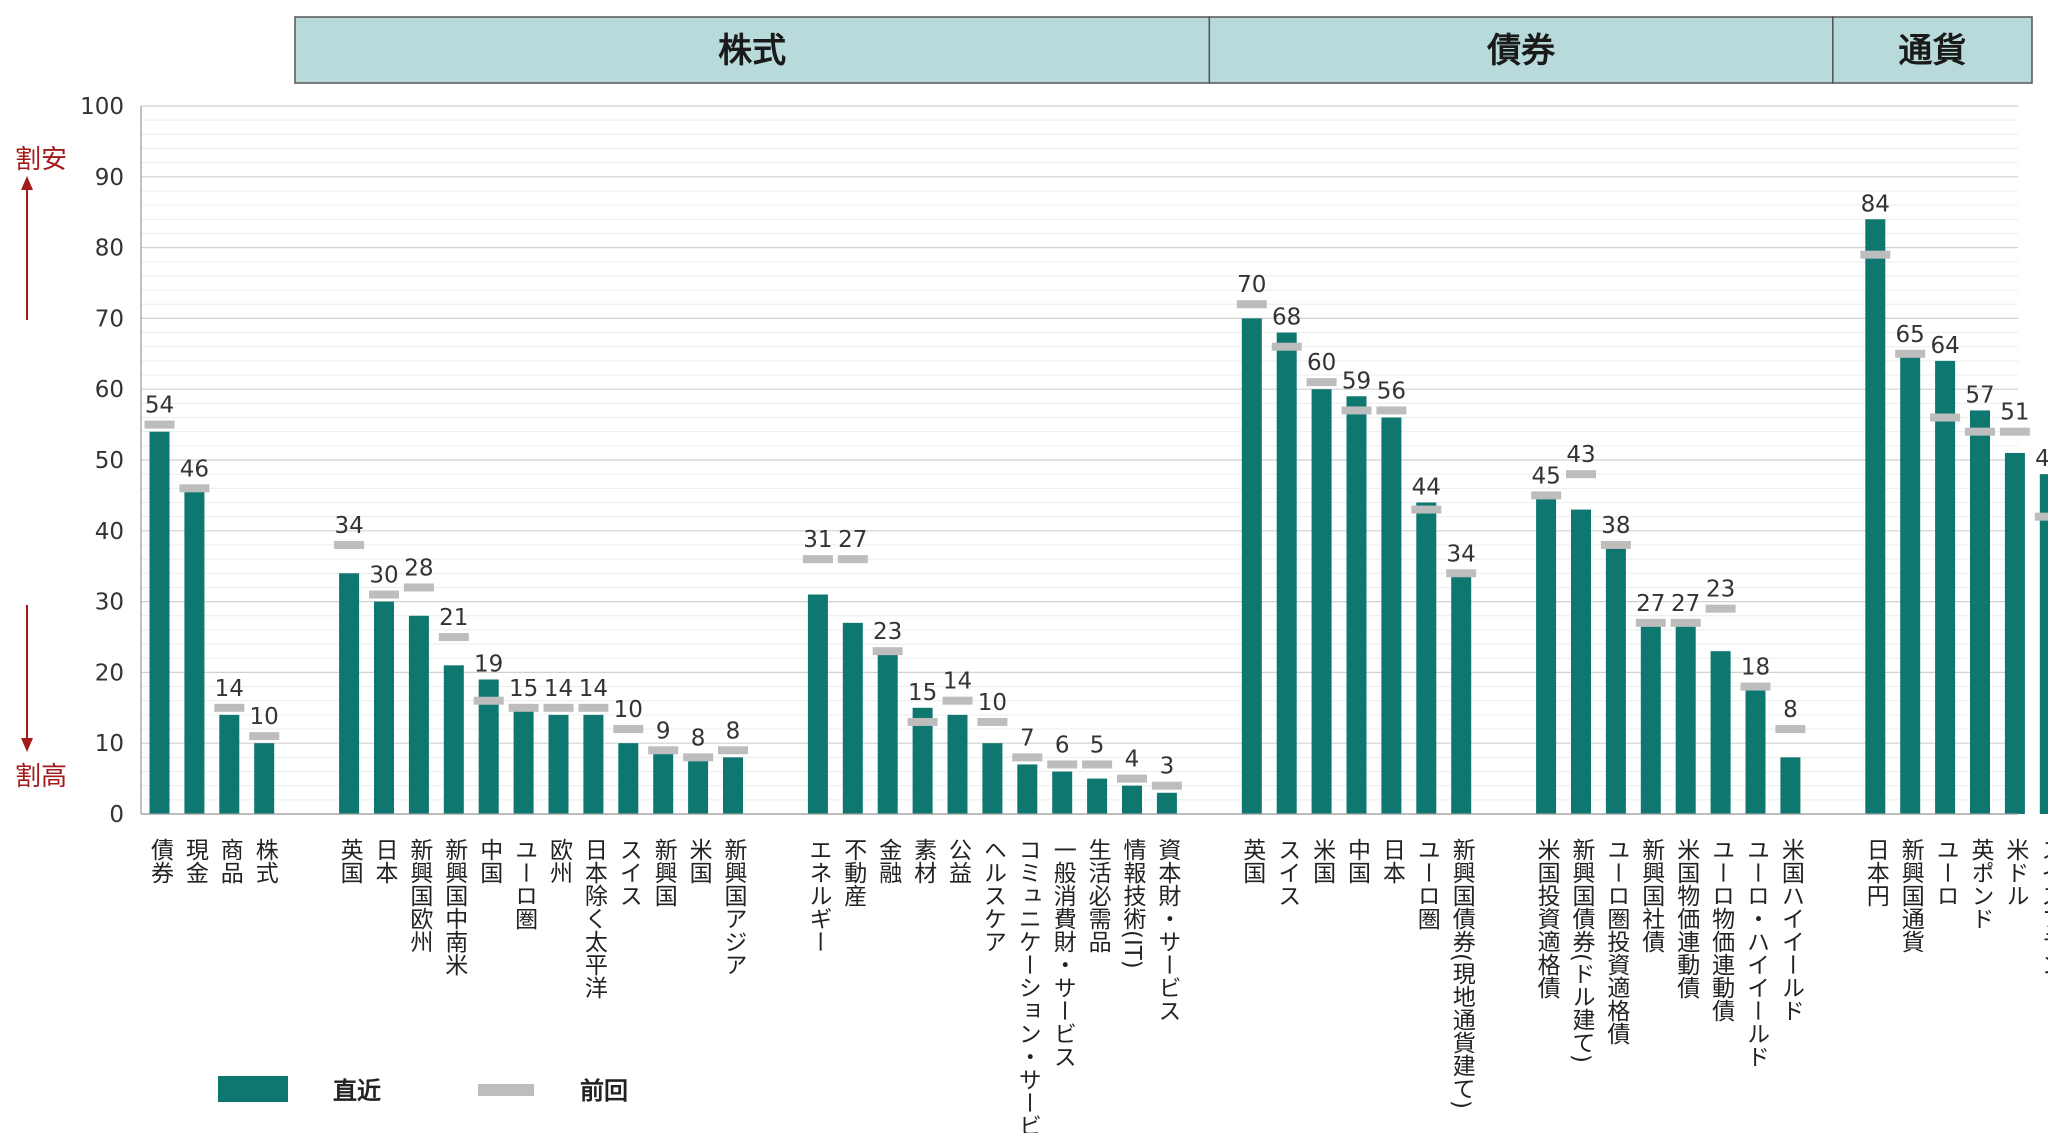  What do you see at coordinates (159, 406) in the screenshot?
I see `data-label: 54` at bounding box center [159, 406].